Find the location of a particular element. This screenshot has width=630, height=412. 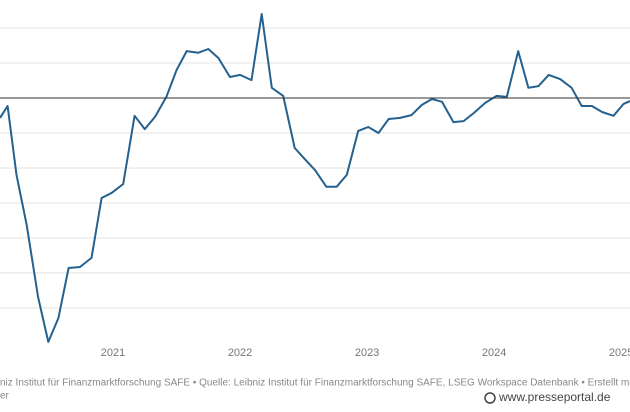

x-tick-label: 2025 is located at coordinates (619, 353).